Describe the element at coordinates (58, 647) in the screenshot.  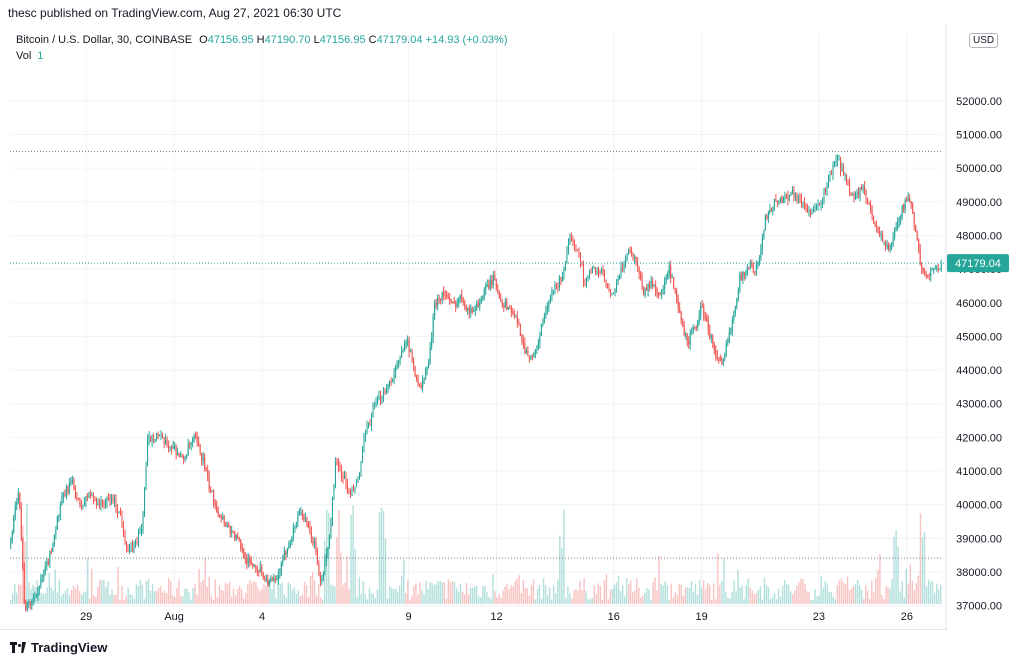
I see `footer-brand: TradingView` at that location.